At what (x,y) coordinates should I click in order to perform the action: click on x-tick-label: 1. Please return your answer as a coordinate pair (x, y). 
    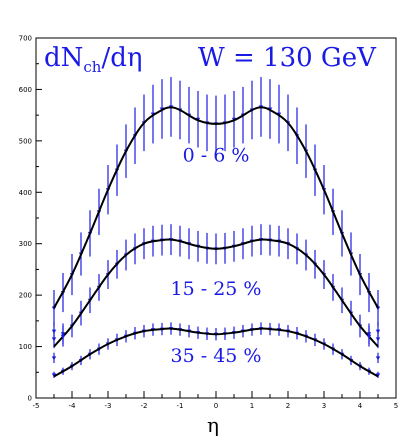
    Looking at the image, I should click on (252, 406).